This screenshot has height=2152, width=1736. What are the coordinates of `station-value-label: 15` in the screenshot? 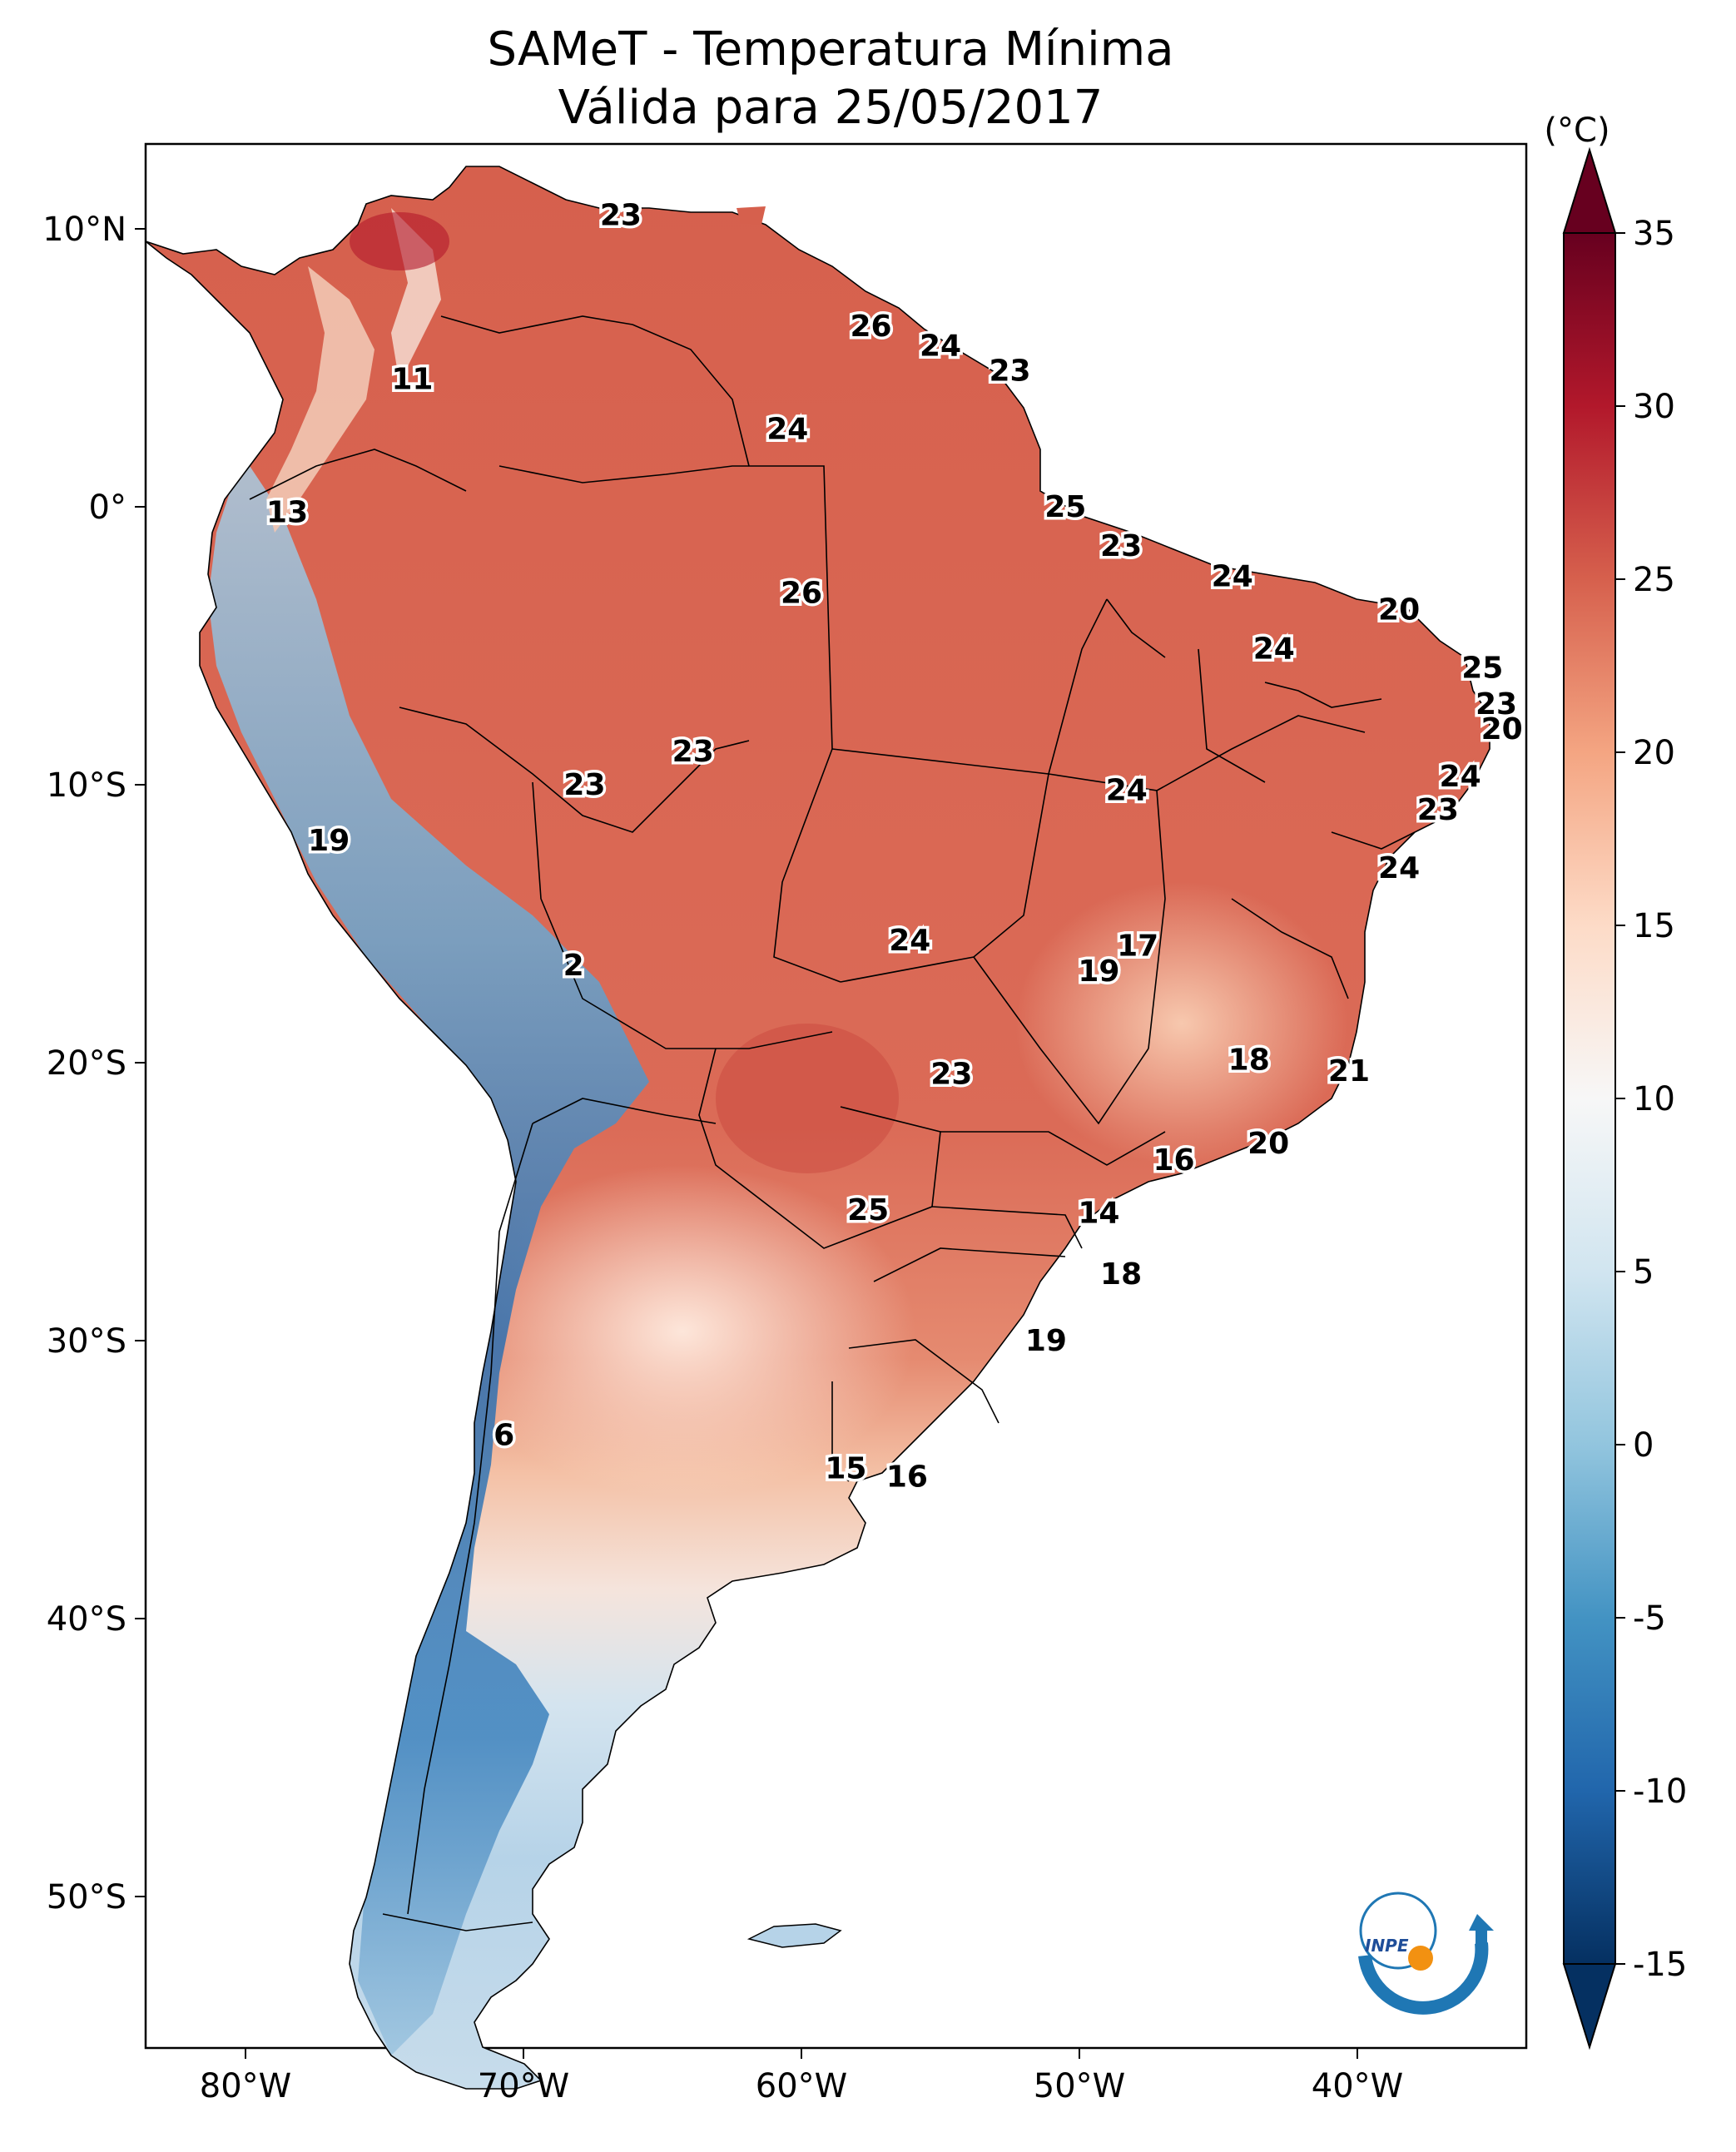 It's located at (845, 1469).